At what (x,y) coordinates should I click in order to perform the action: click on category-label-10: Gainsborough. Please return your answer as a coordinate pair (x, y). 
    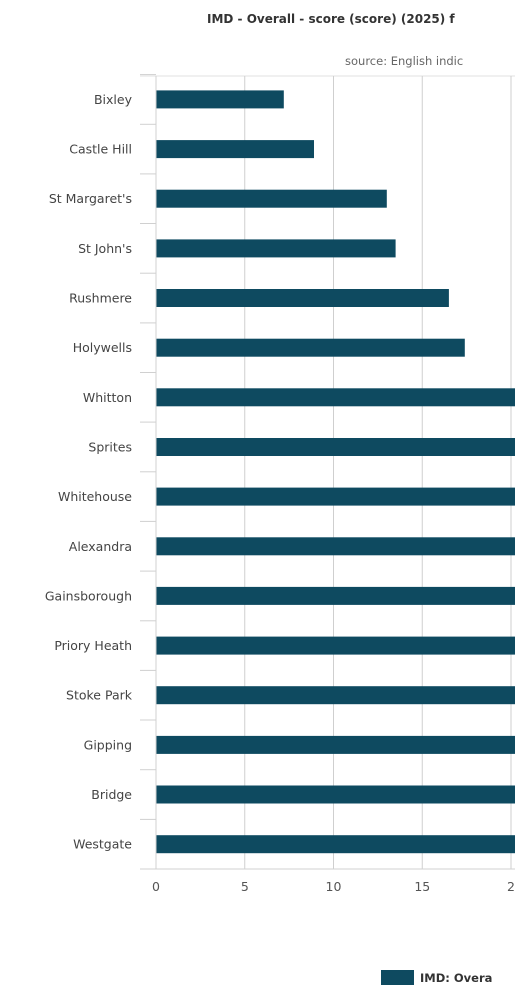
    Looking at the image, I should click on (88, 595).